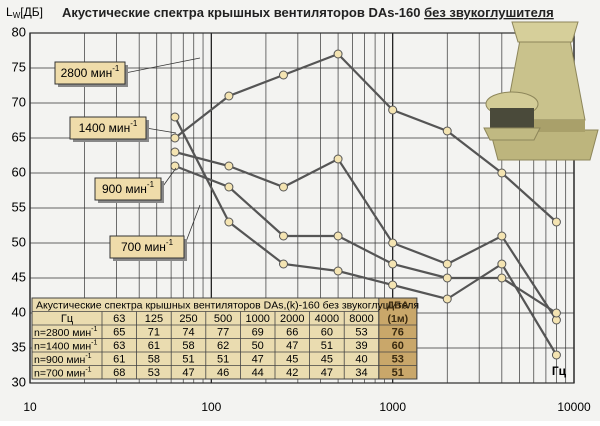 The image size is (600, 426). I want to click on title-underlined: без звукоглушителя, so click(489, 12).